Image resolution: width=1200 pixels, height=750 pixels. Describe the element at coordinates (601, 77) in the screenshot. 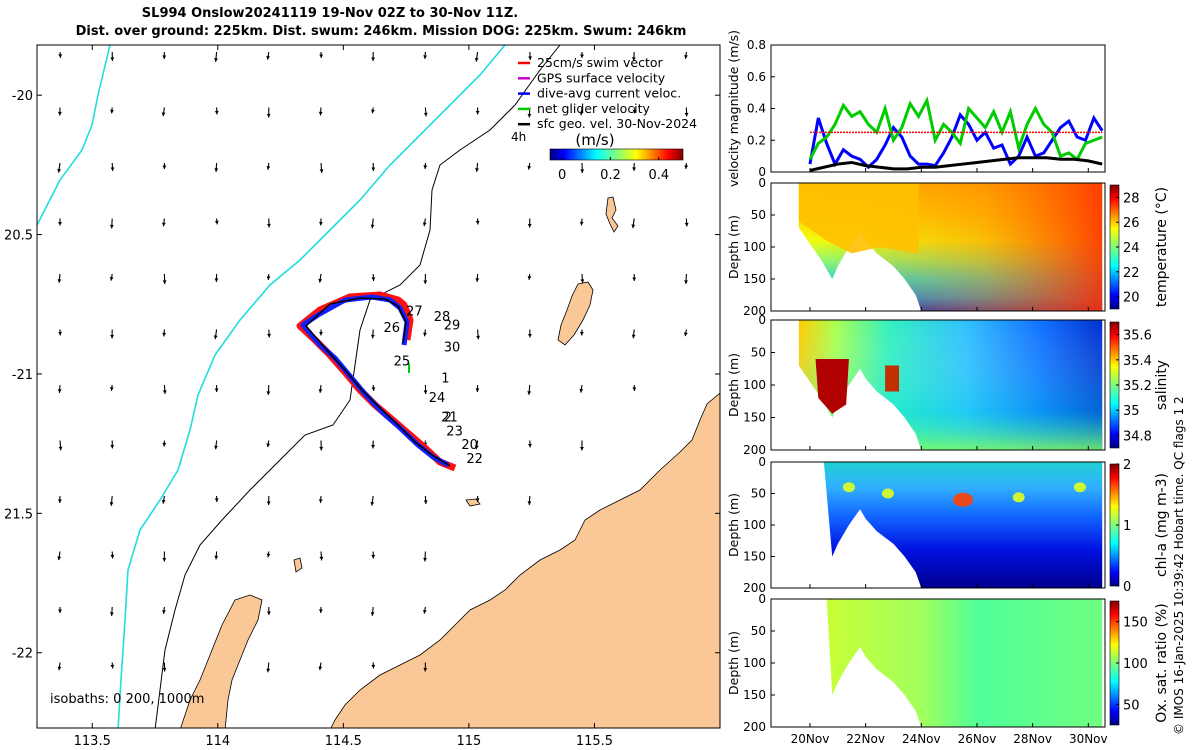

I see `legend-label: GPS surface velocity` at that location.